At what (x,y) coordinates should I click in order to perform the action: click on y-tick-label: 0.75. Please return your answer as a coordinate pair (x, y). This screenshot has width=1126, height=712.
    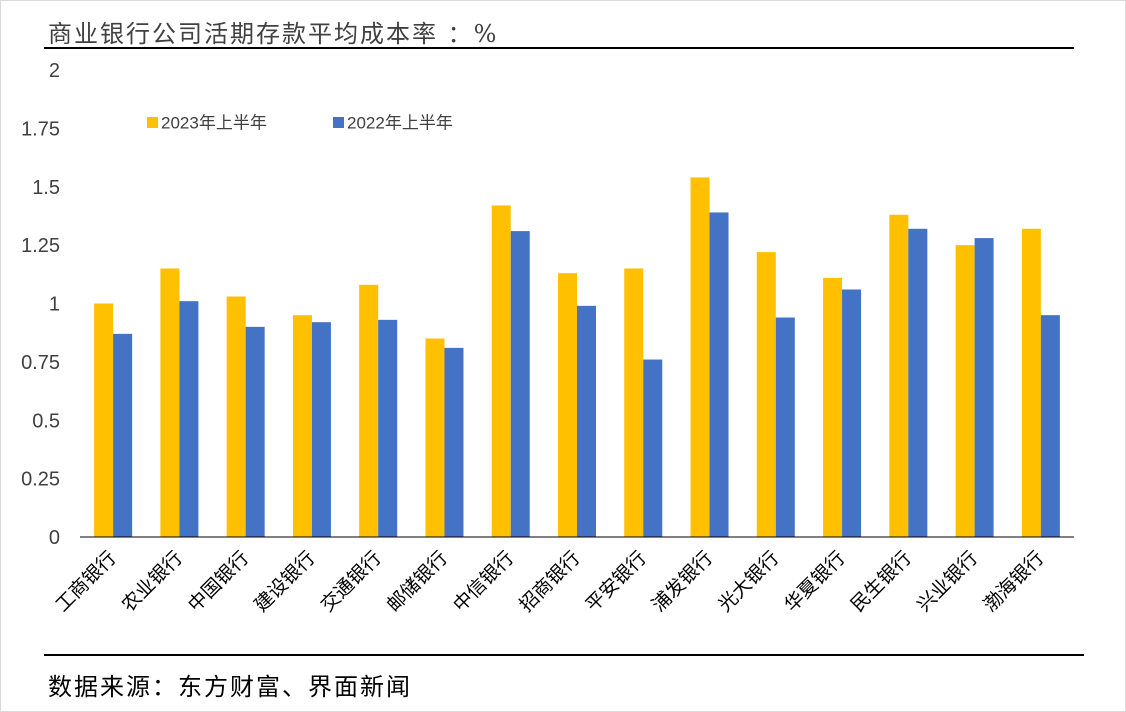
    Looking at the image, I should click on (40, 363).